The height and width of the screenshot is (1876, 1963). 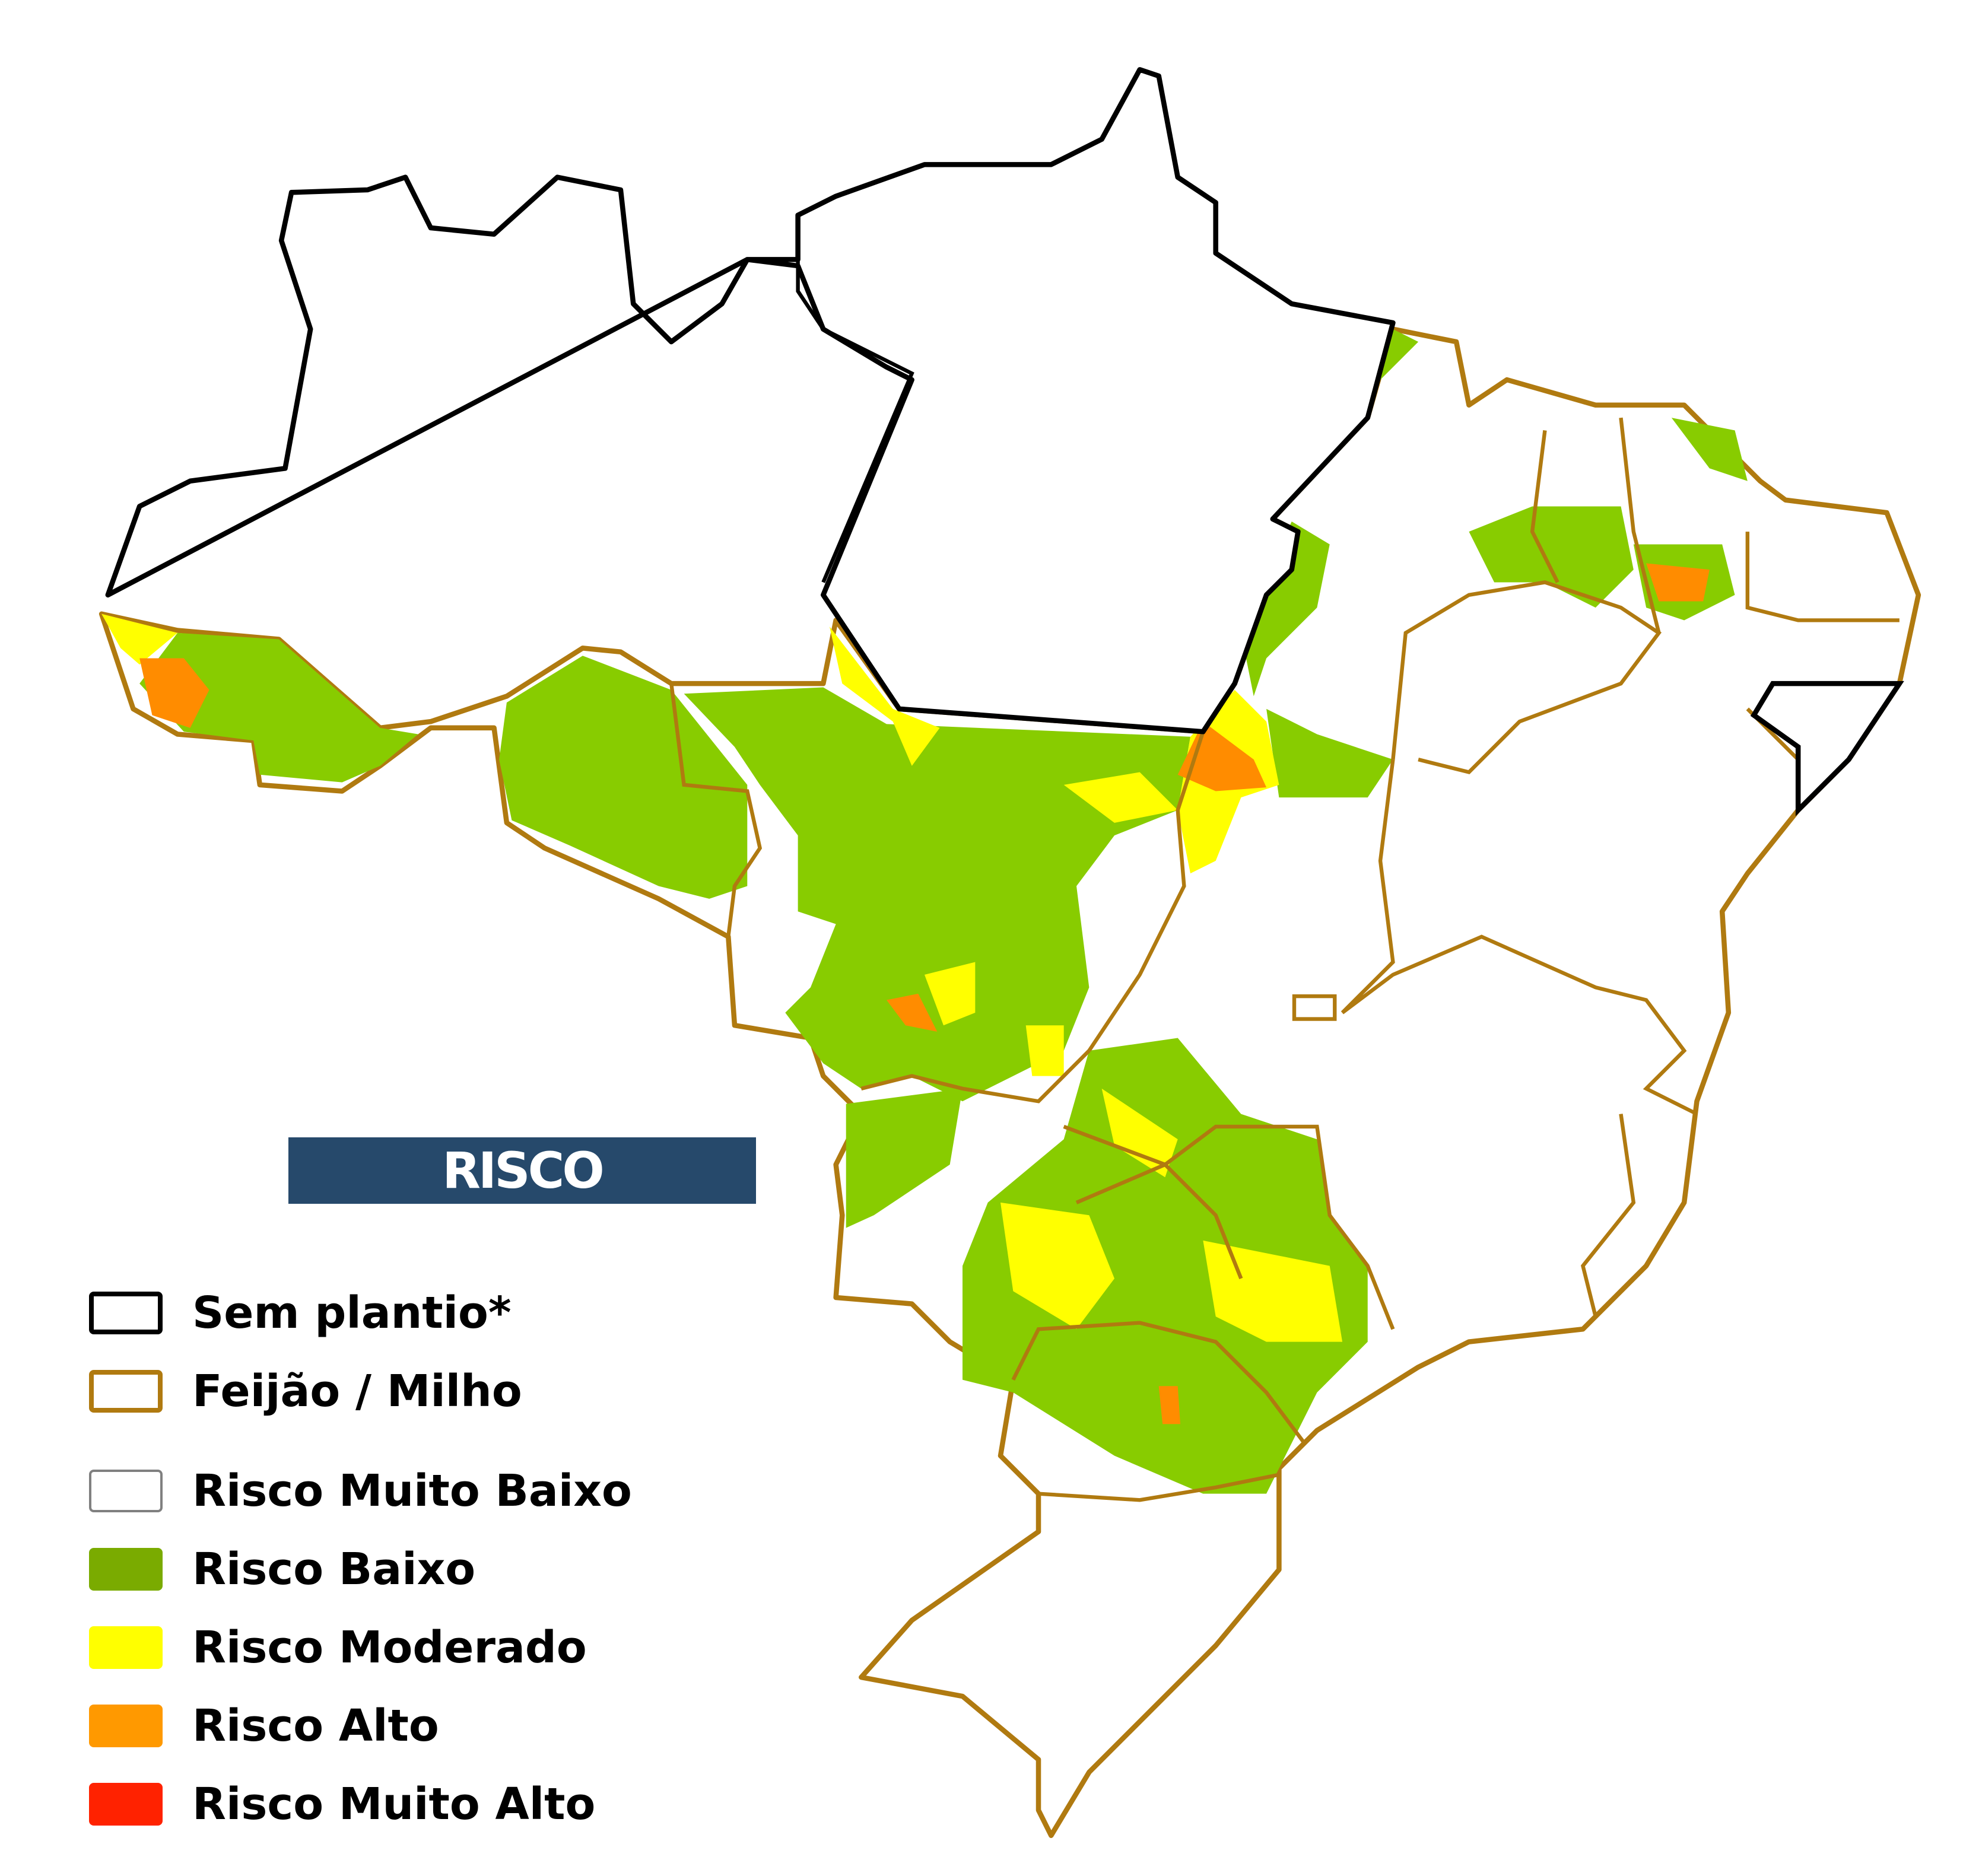 I want to click on legend-label: Risco Baixo, so click(x=334, y=1569).